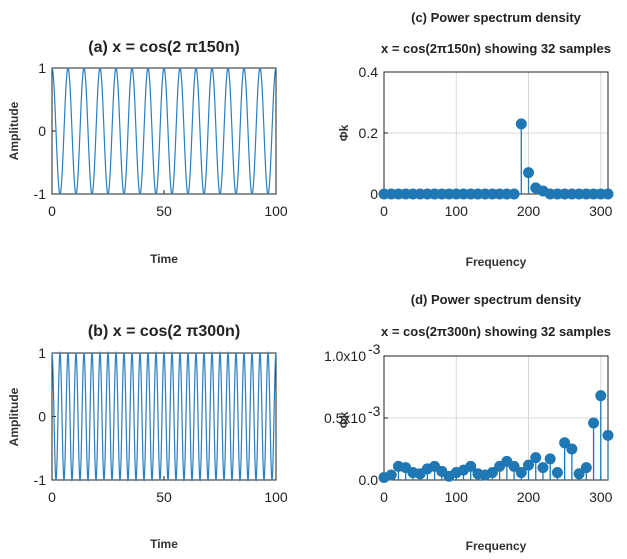 Image resolution: width=627 pixels, height=559 pixels. I want to click on y-tick-label: 0.5x10, so click(345, 418).